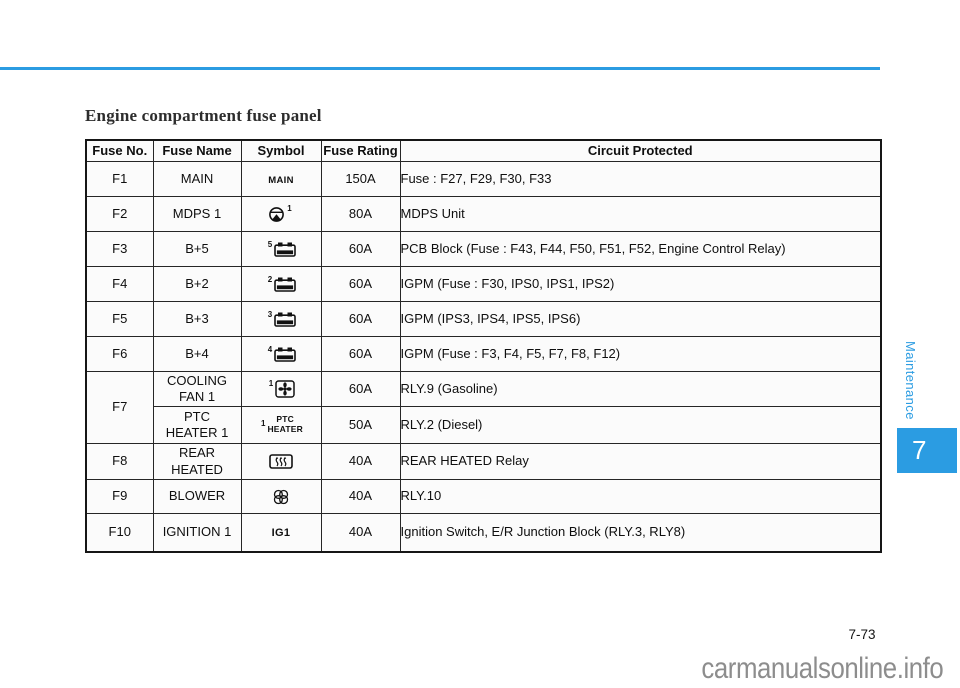  Describe the element at coordinates (640, 461) in the screenshot. I see `circuit-protected-cell: REAR HEATED Relay` at that location.